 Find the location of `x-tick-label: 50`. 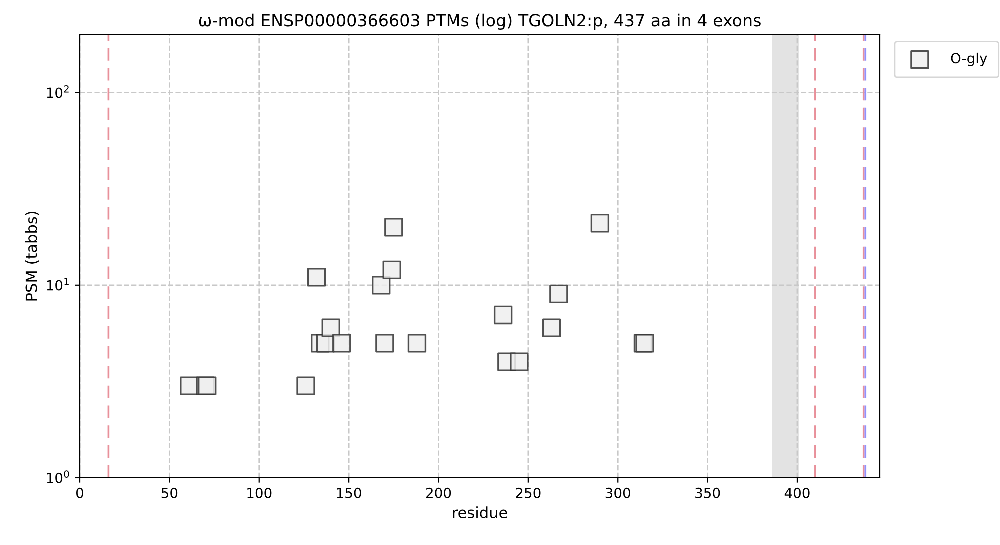

x-tick-label: 50 is located at coordinates (170, 493).